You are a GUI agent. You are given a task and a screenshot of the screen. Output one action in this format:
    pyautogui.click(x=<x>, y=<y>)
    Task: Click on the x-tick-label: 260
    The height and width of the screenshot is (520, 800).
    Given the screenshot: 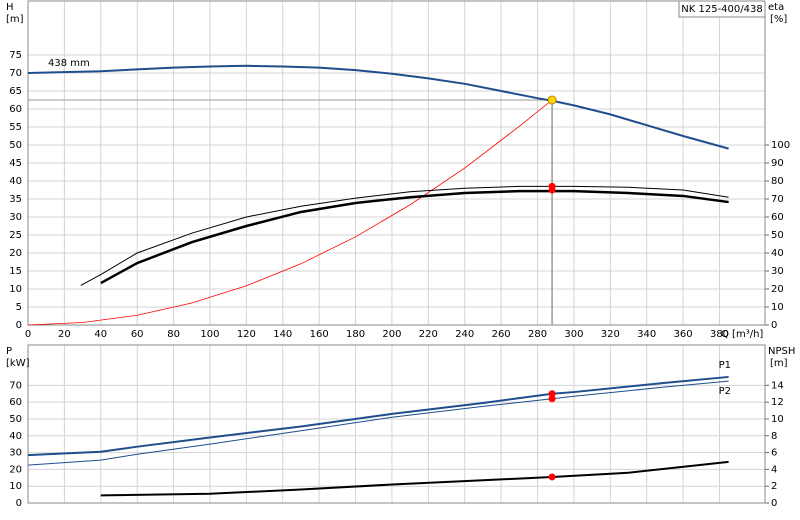 What is the action you would take?
    pyautogui.click(x=501, y=334)
    